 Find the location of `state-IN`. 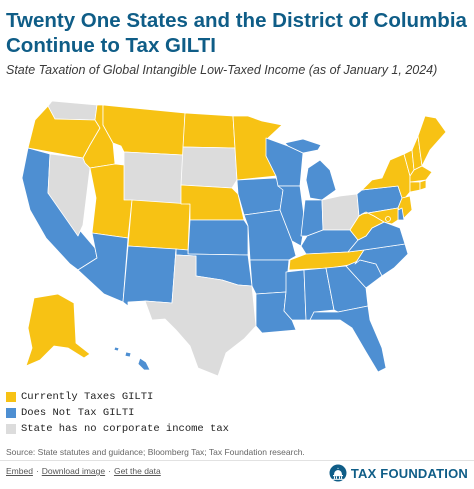

state-IN is located at coordinates (312, 218).